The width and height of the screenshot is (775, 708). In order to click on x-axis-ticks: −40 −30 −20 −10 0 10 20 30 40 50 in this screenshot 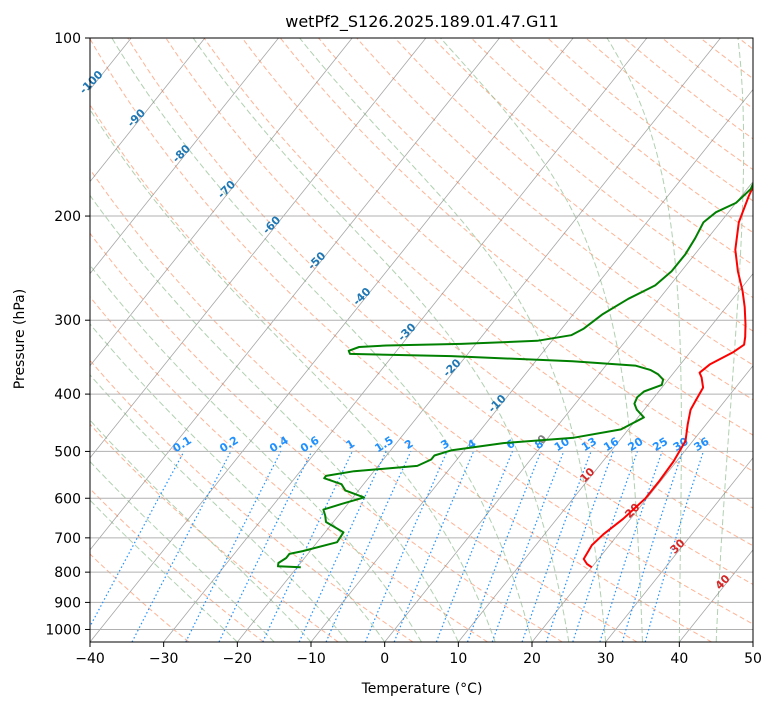, I will do `click(418, 654)`.